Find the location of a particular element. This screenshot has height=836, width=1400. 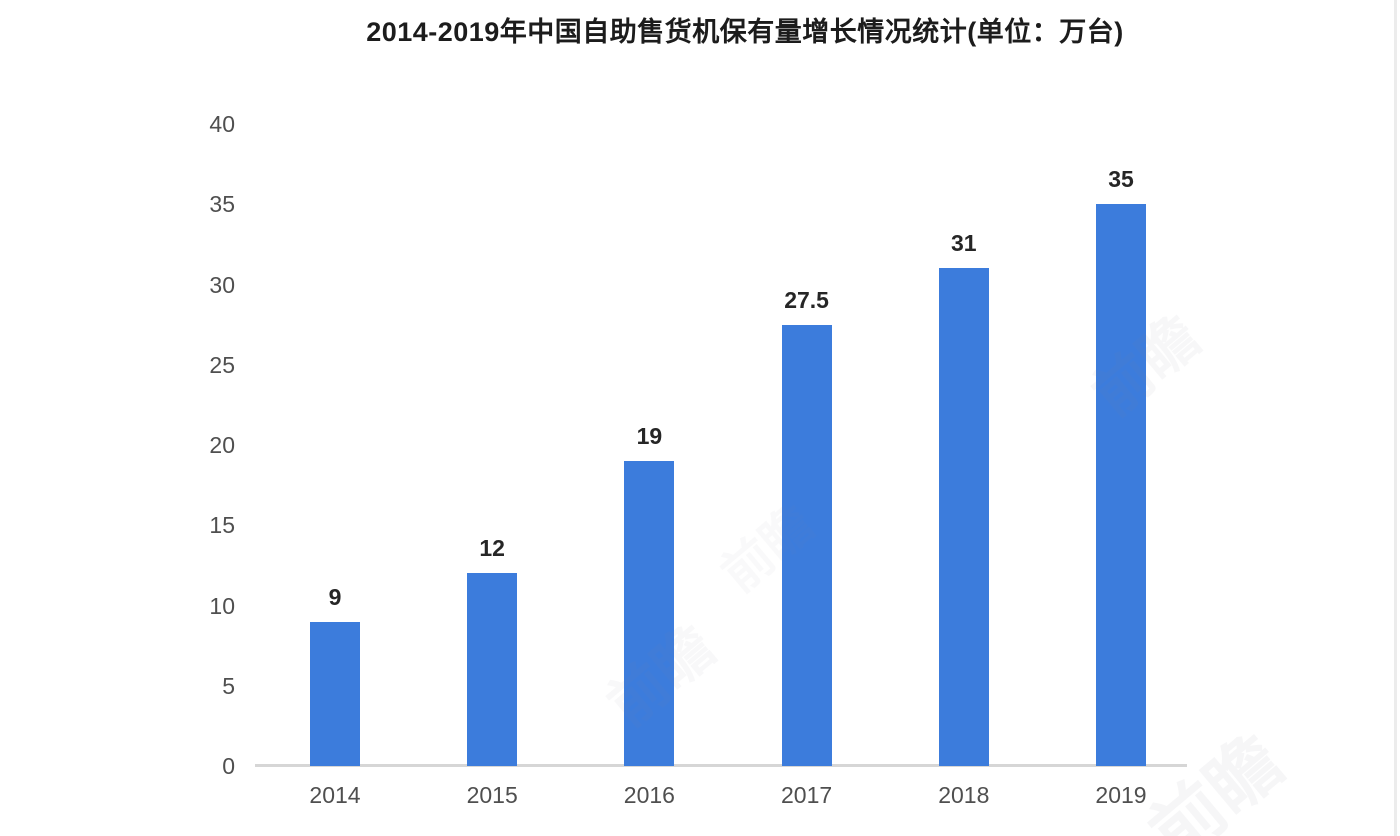

x-tick-label: 2015 is located at coordinates (492, 795).